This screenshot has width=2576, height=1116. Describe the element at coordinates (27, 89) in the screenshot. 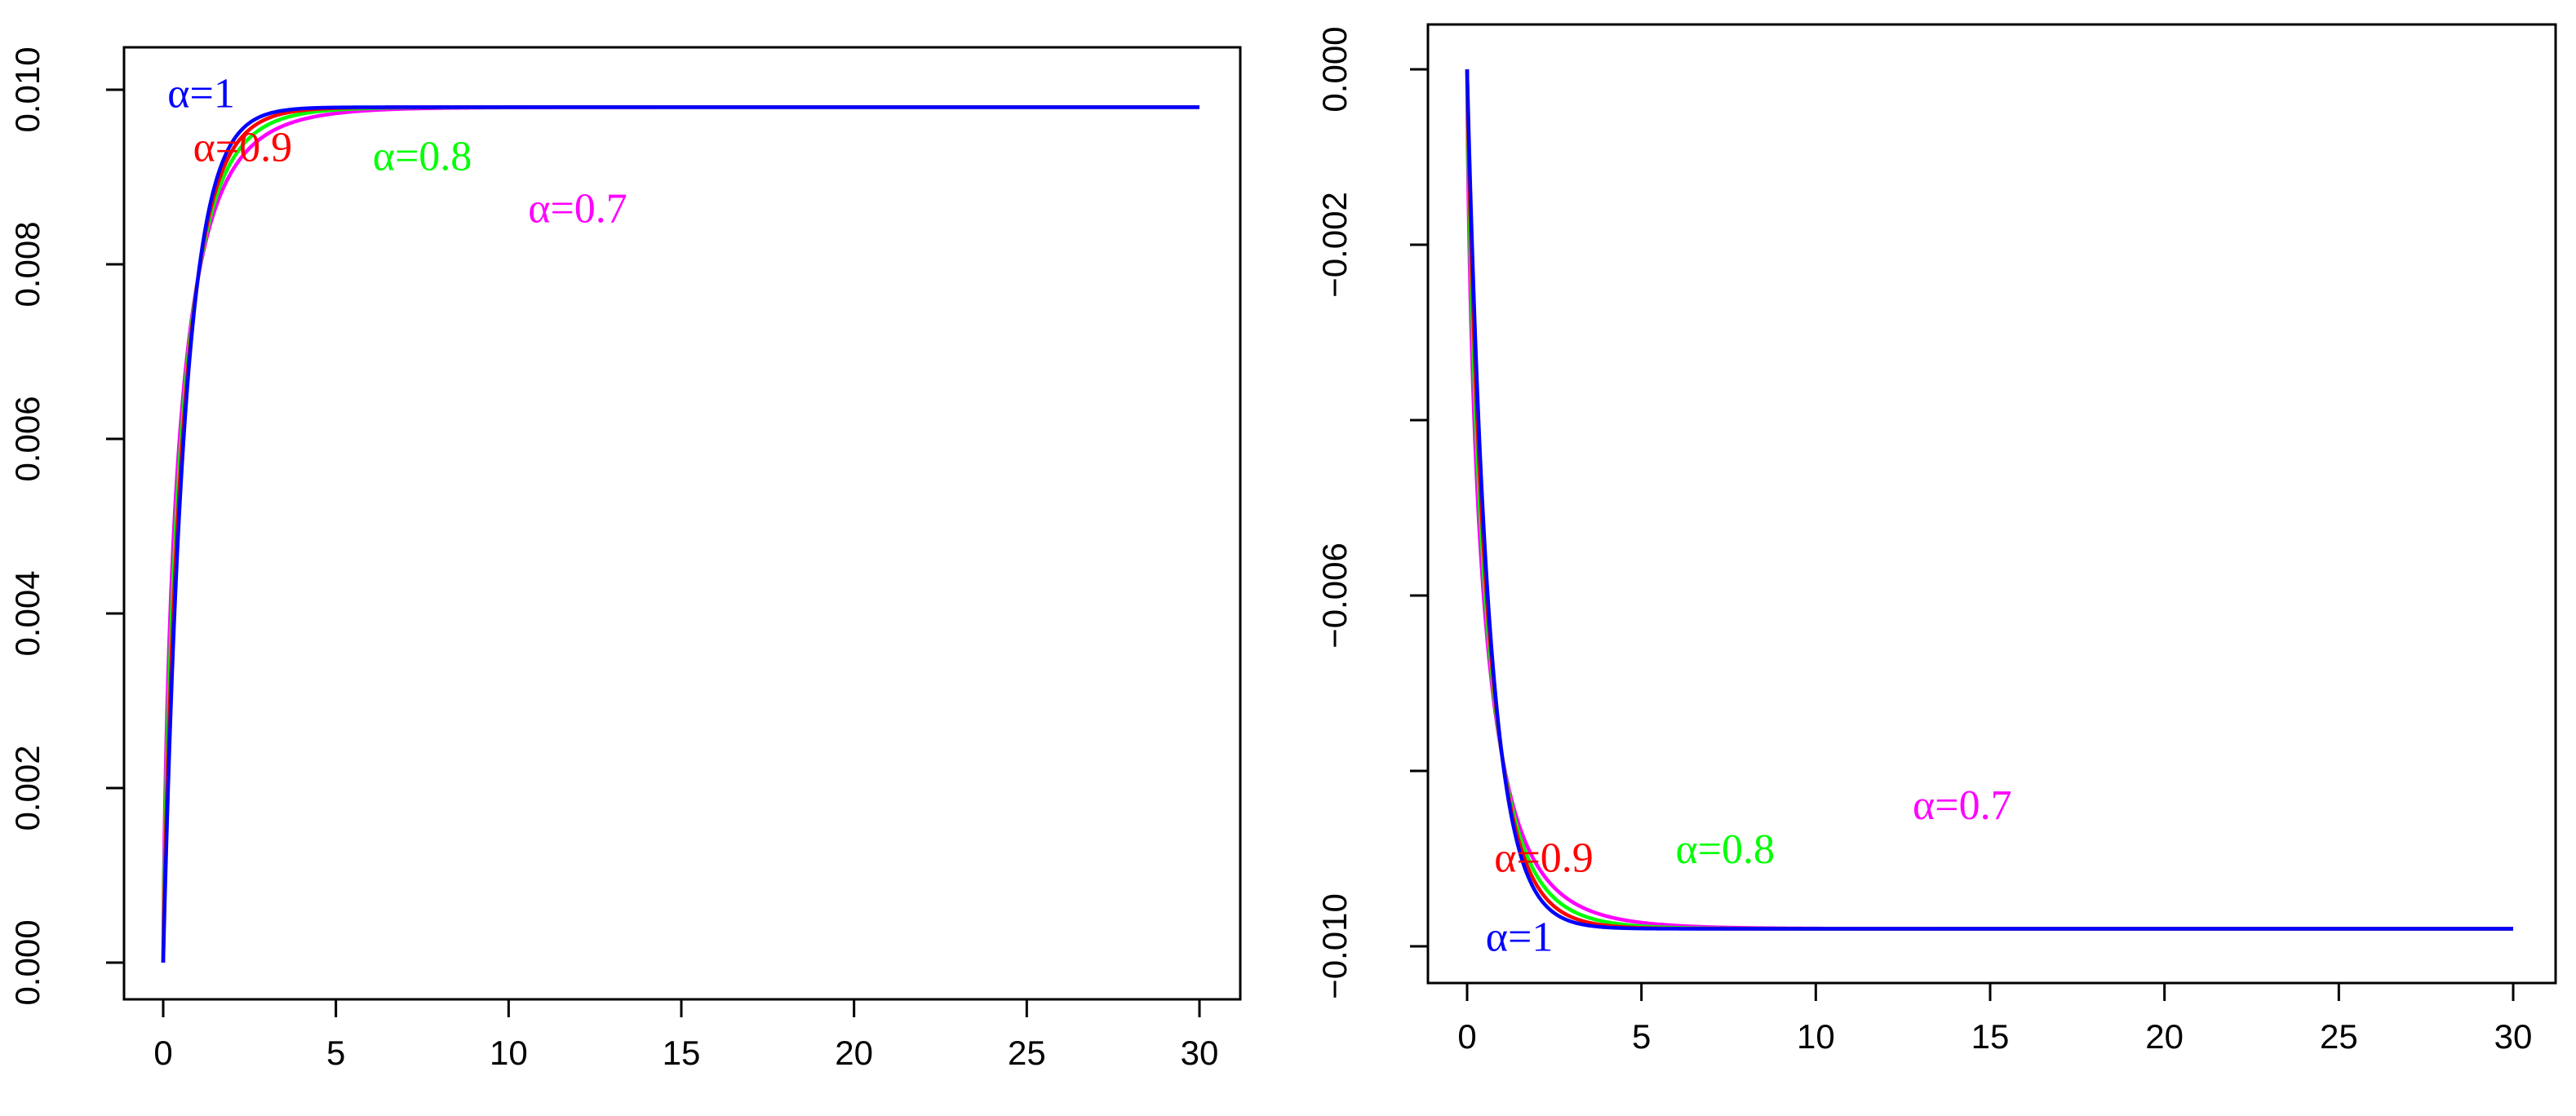

I see `y-tick-label: 0.010` at that location.